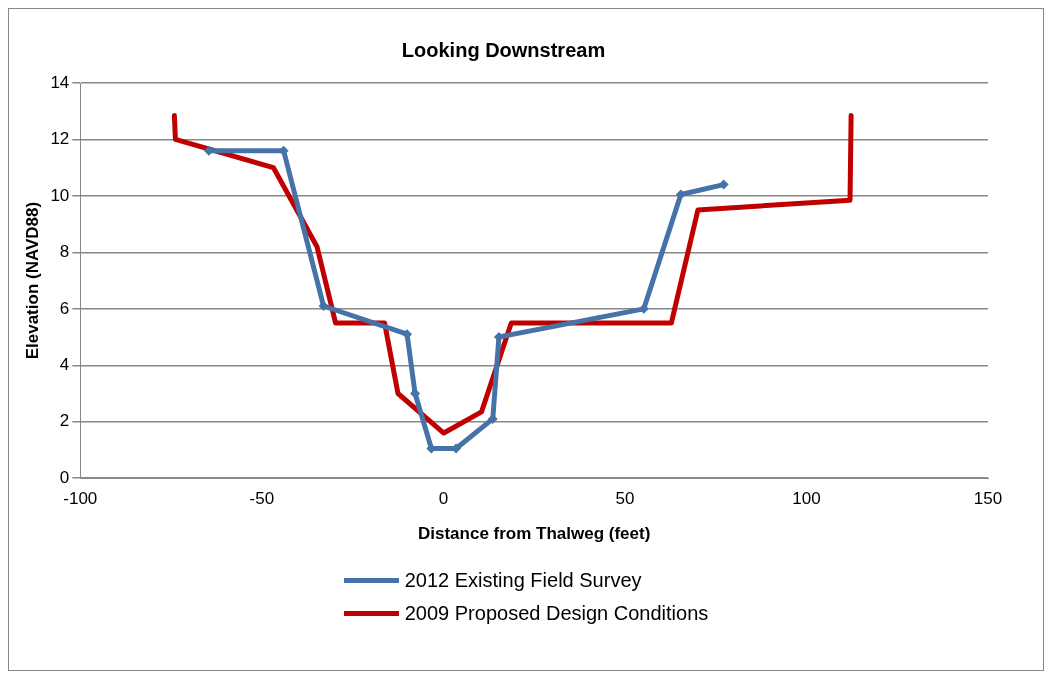 The height and width of the screenshot is (679, 1052). Describe the element at coordinates (262, 499) in the screenshot. I see `x-tick-label: -50` at that location.